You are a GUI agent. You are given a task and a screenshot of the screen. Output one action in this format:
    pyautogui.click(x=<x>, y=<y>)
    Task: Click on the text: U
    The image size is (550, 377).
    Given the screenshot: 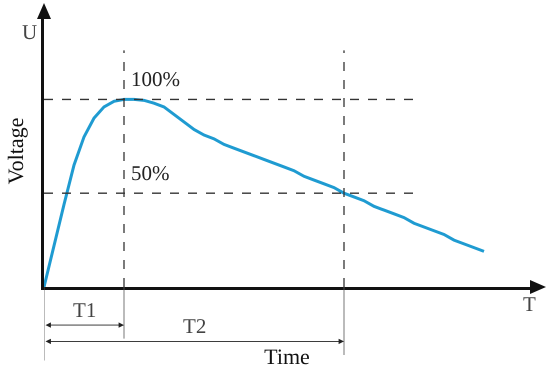 What is the action you would take?
    pyautogui.click(x=30, y=32)
    